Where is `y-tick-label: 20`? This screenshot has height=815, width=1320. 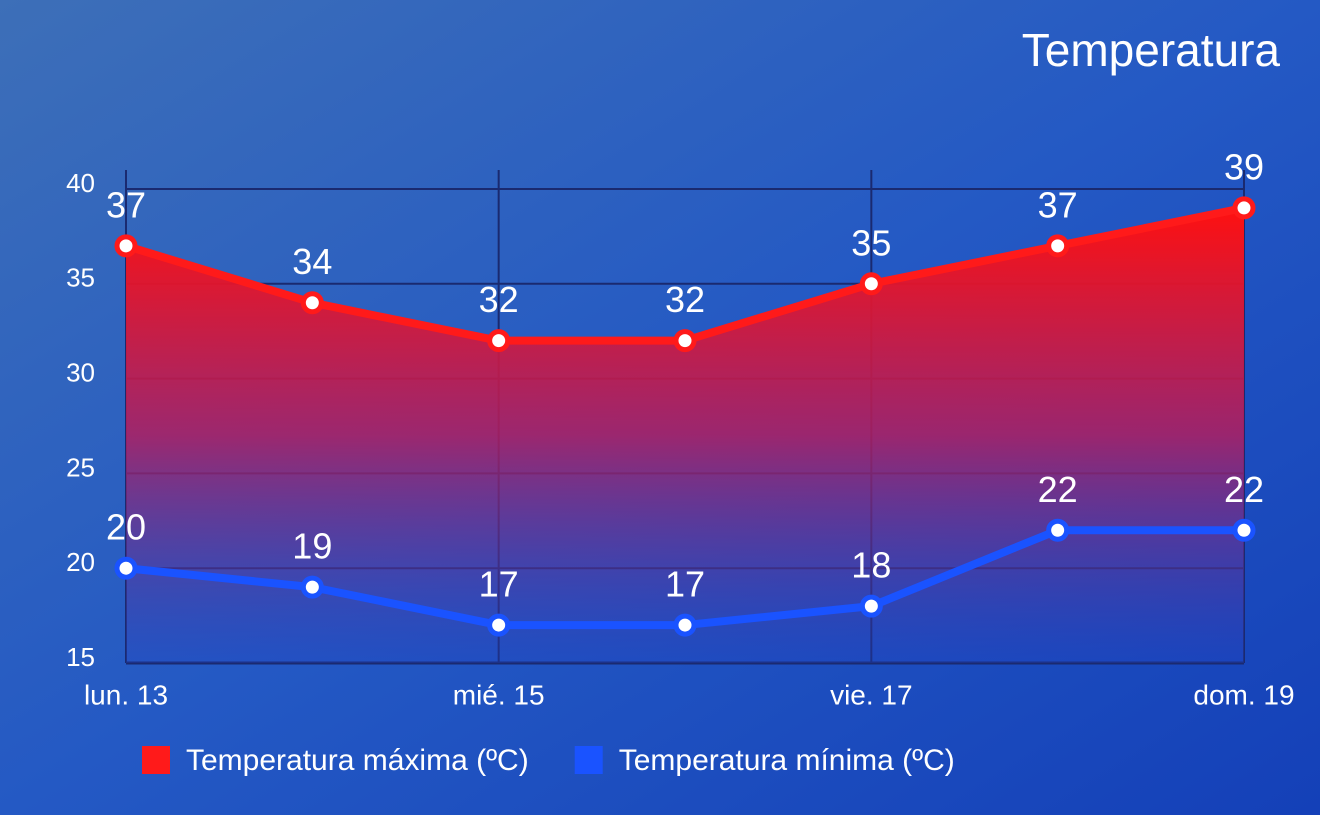 y-tick-label: 20 is located at coordinates (80, 562).